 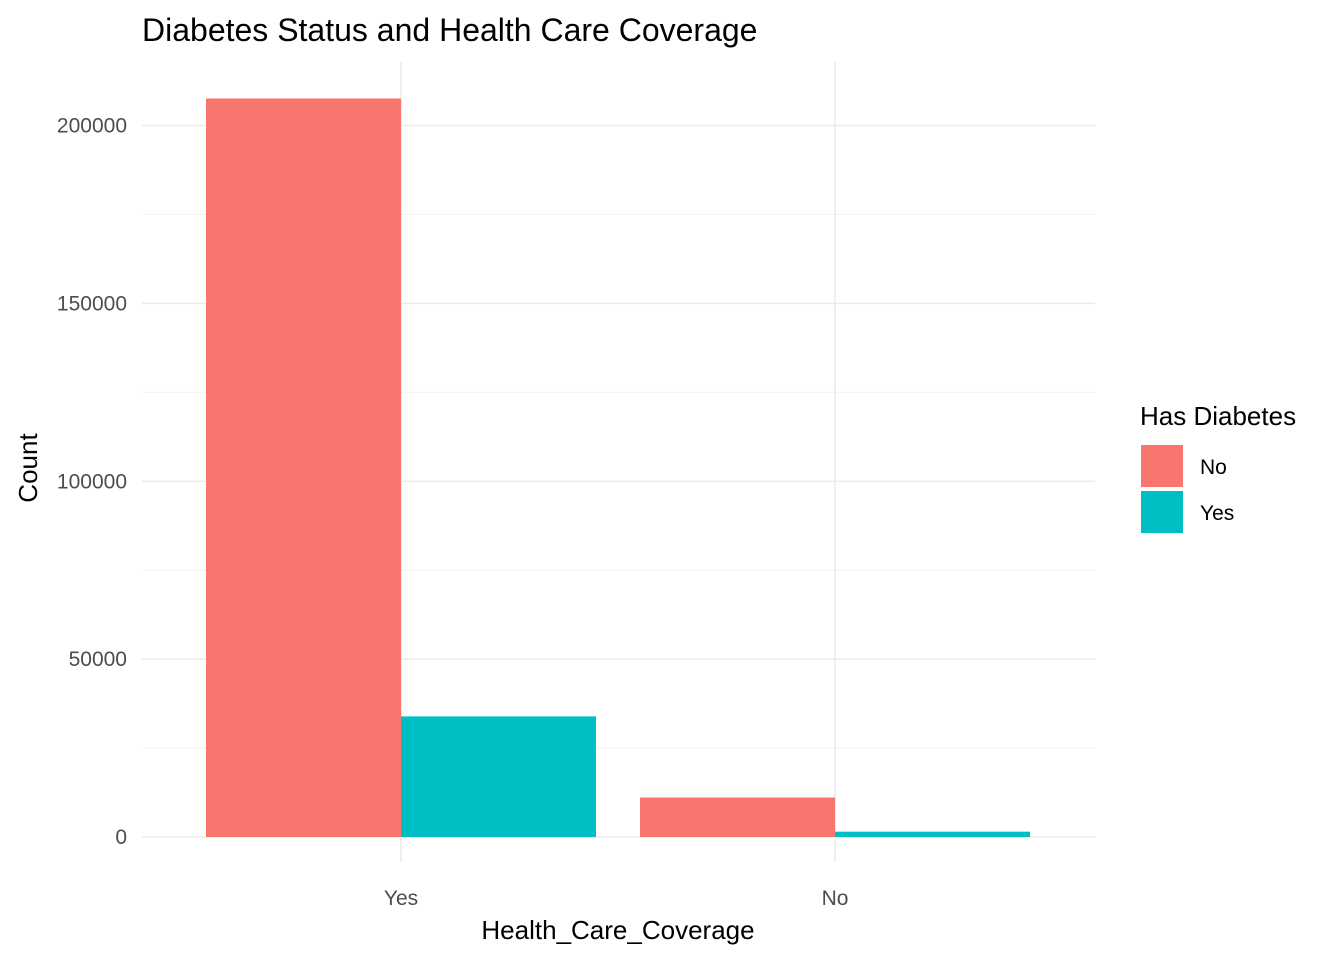 I want to click on legend-items: No Yes, so click(x=1187, y=489).